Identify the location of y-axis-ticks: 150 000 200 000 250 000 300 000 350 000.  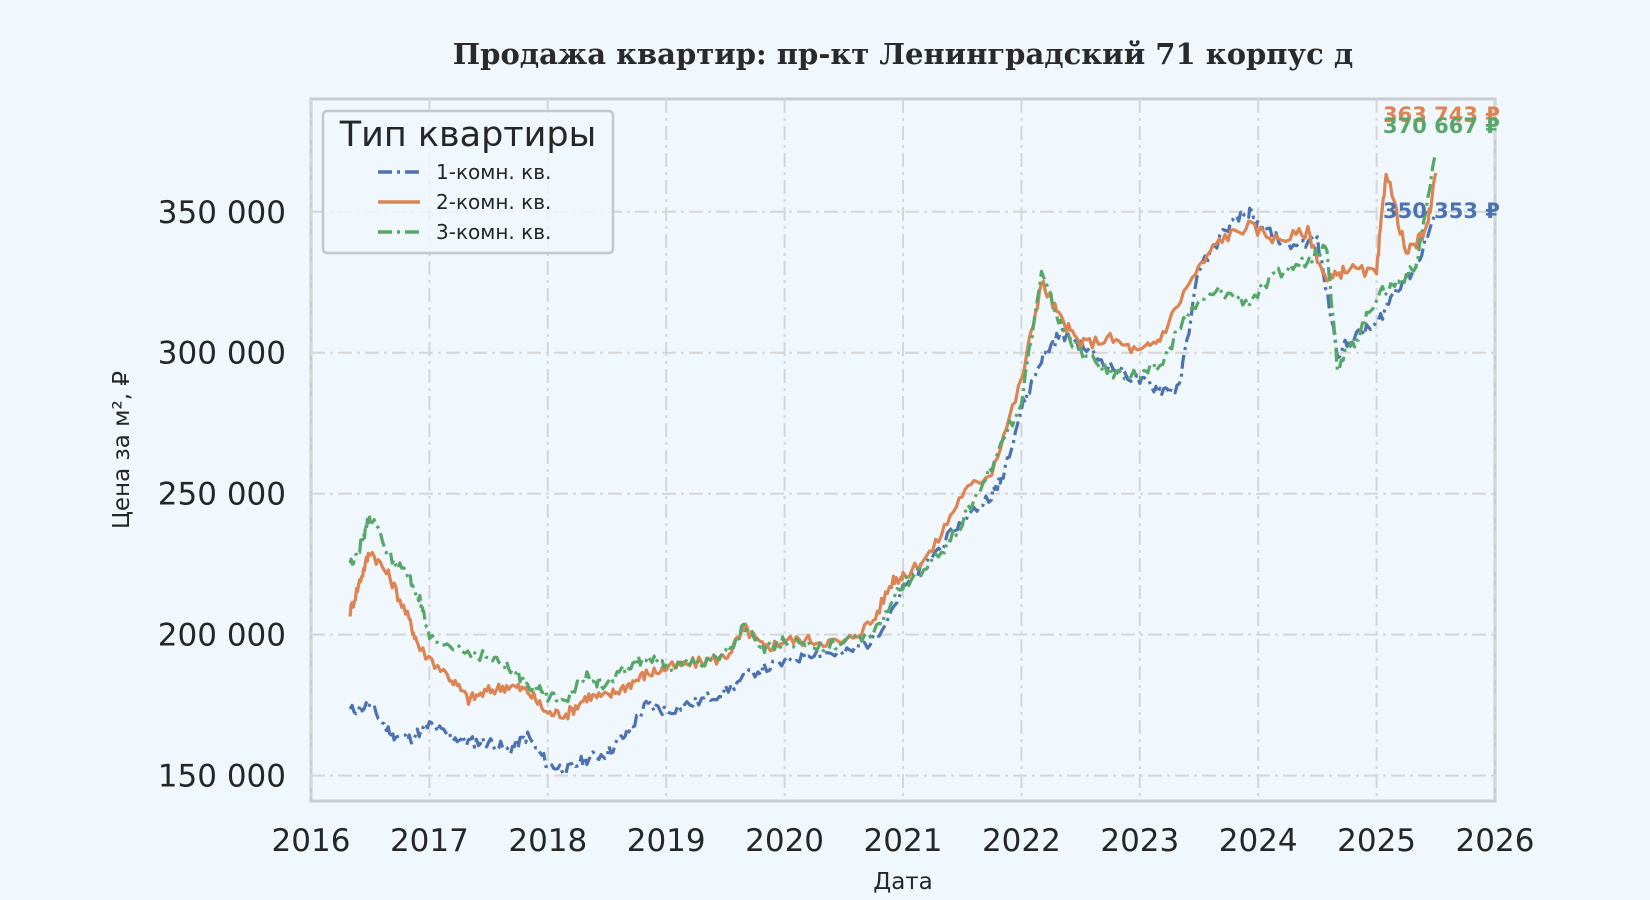
(222, 495).